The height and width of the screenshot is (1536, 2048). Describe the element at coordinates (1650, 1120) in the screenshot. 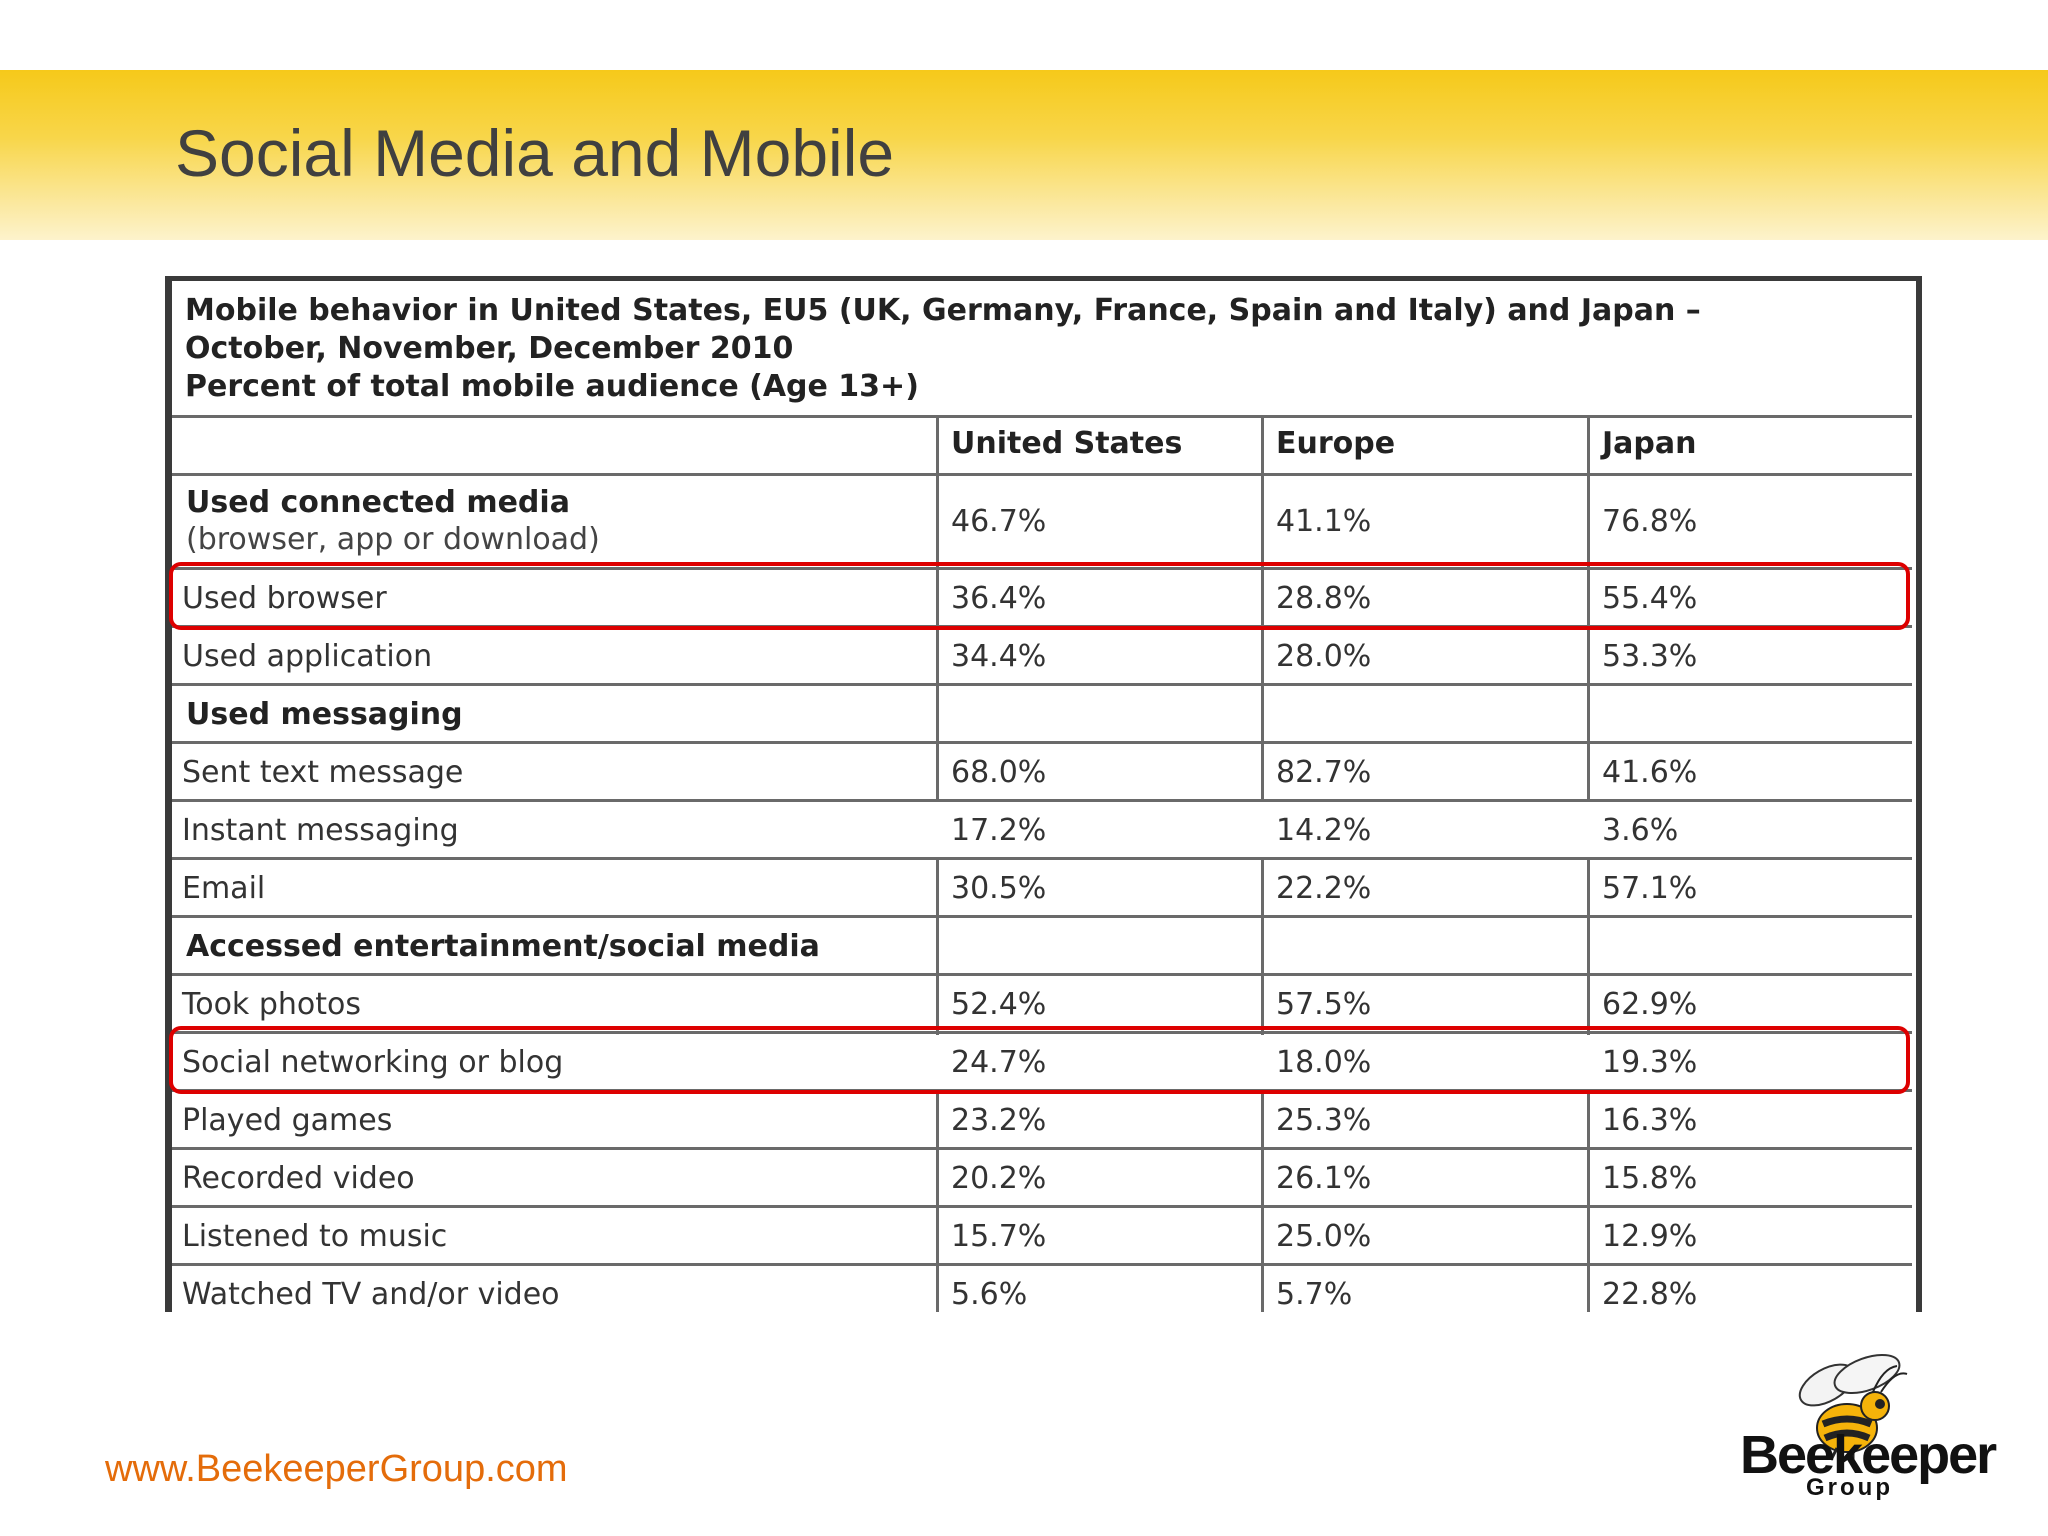

I see `cell-value: 16.3%` at that location.